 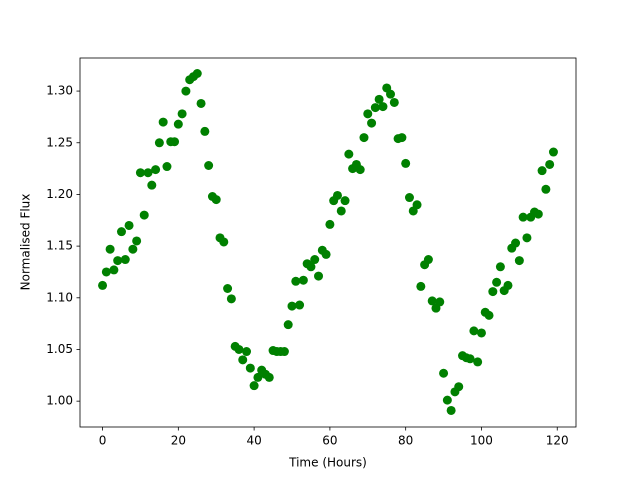 I want to click on x-tick-label: 120, so click(x=557, y=441).